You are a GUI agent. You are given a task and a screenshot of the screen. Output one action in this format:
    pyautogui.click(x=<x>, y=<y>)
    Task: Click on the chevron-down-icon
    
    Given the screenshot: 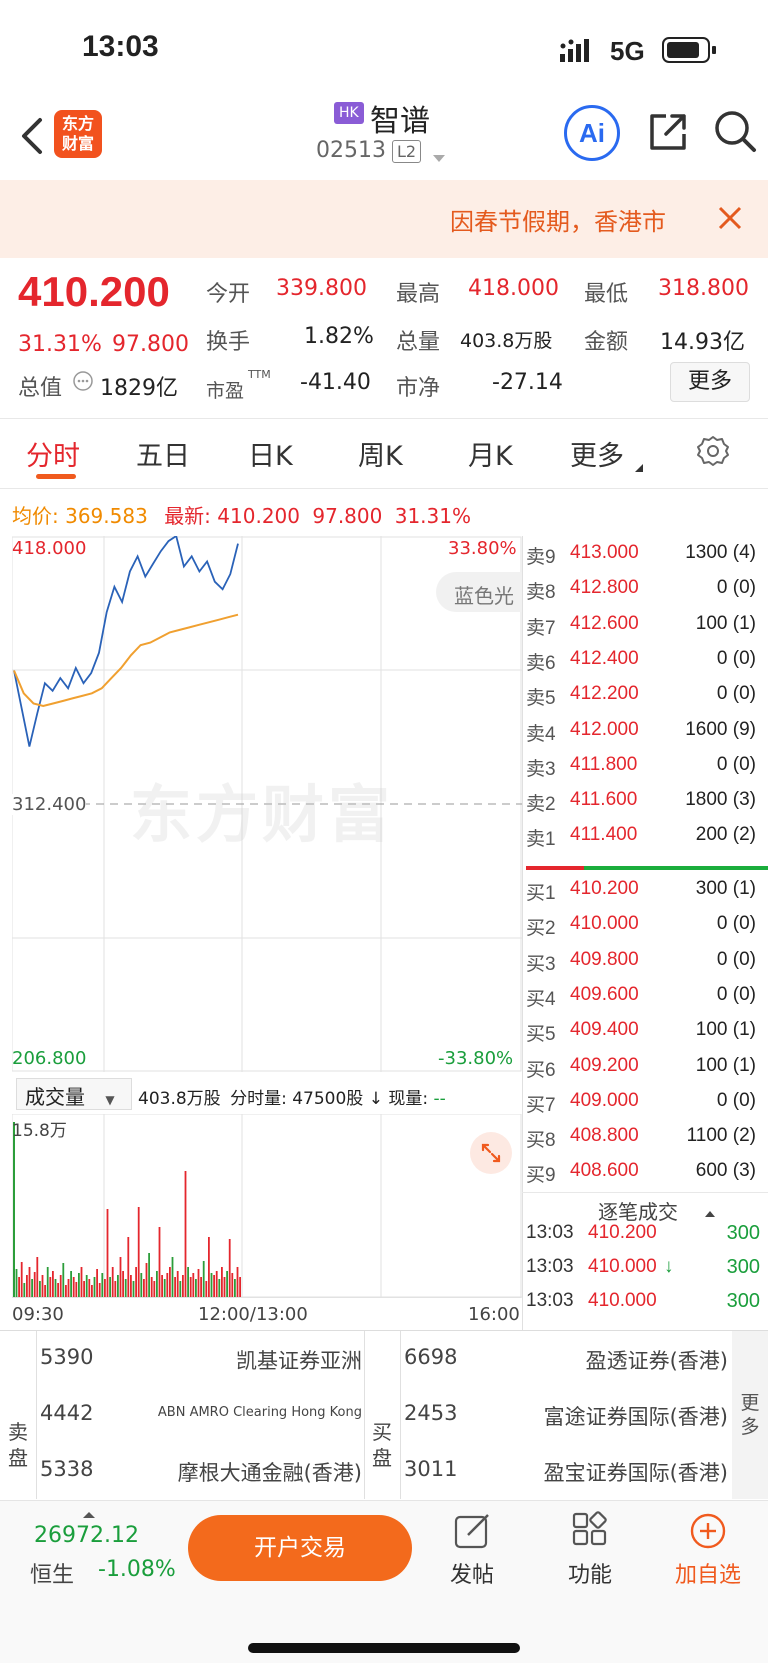 What is the action you would take?
    pyautogui.click(x=439, y=155)
    